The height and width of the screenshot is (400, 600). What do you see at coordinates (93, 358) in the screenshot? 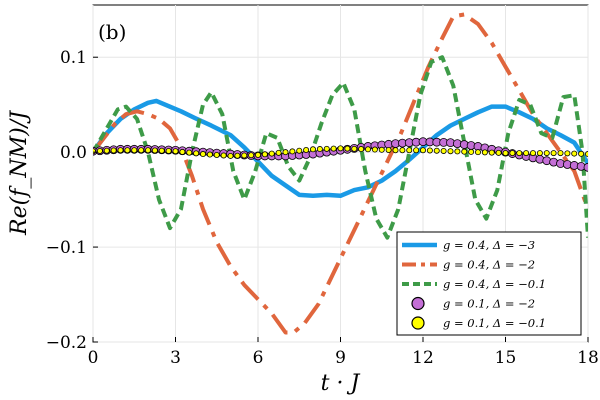
I see `x-tick-label: 0` at bounding box center [93, 358].